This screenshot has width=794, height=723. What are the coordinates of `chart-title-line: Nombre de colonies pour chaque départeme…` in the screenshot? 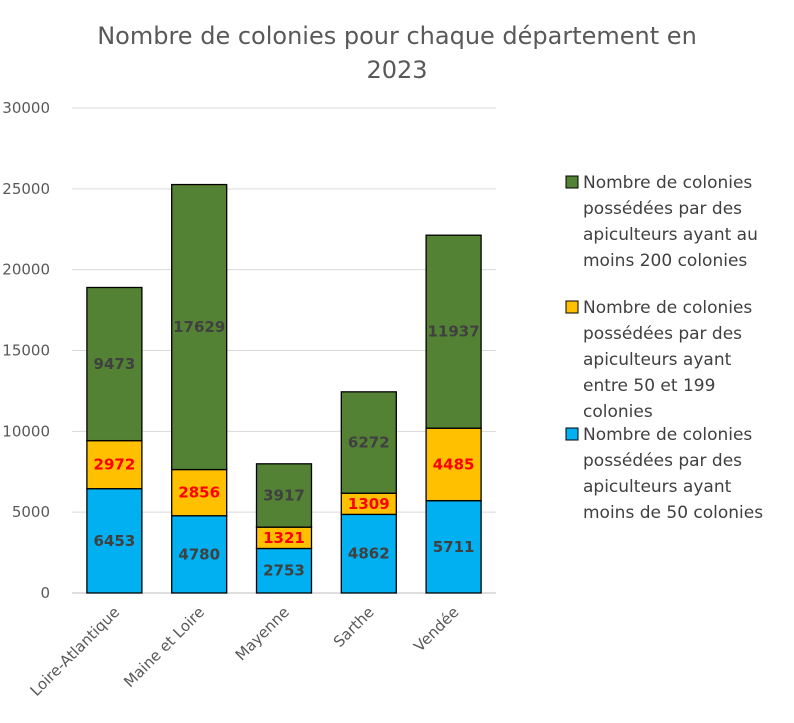 It's located at (397, 36).